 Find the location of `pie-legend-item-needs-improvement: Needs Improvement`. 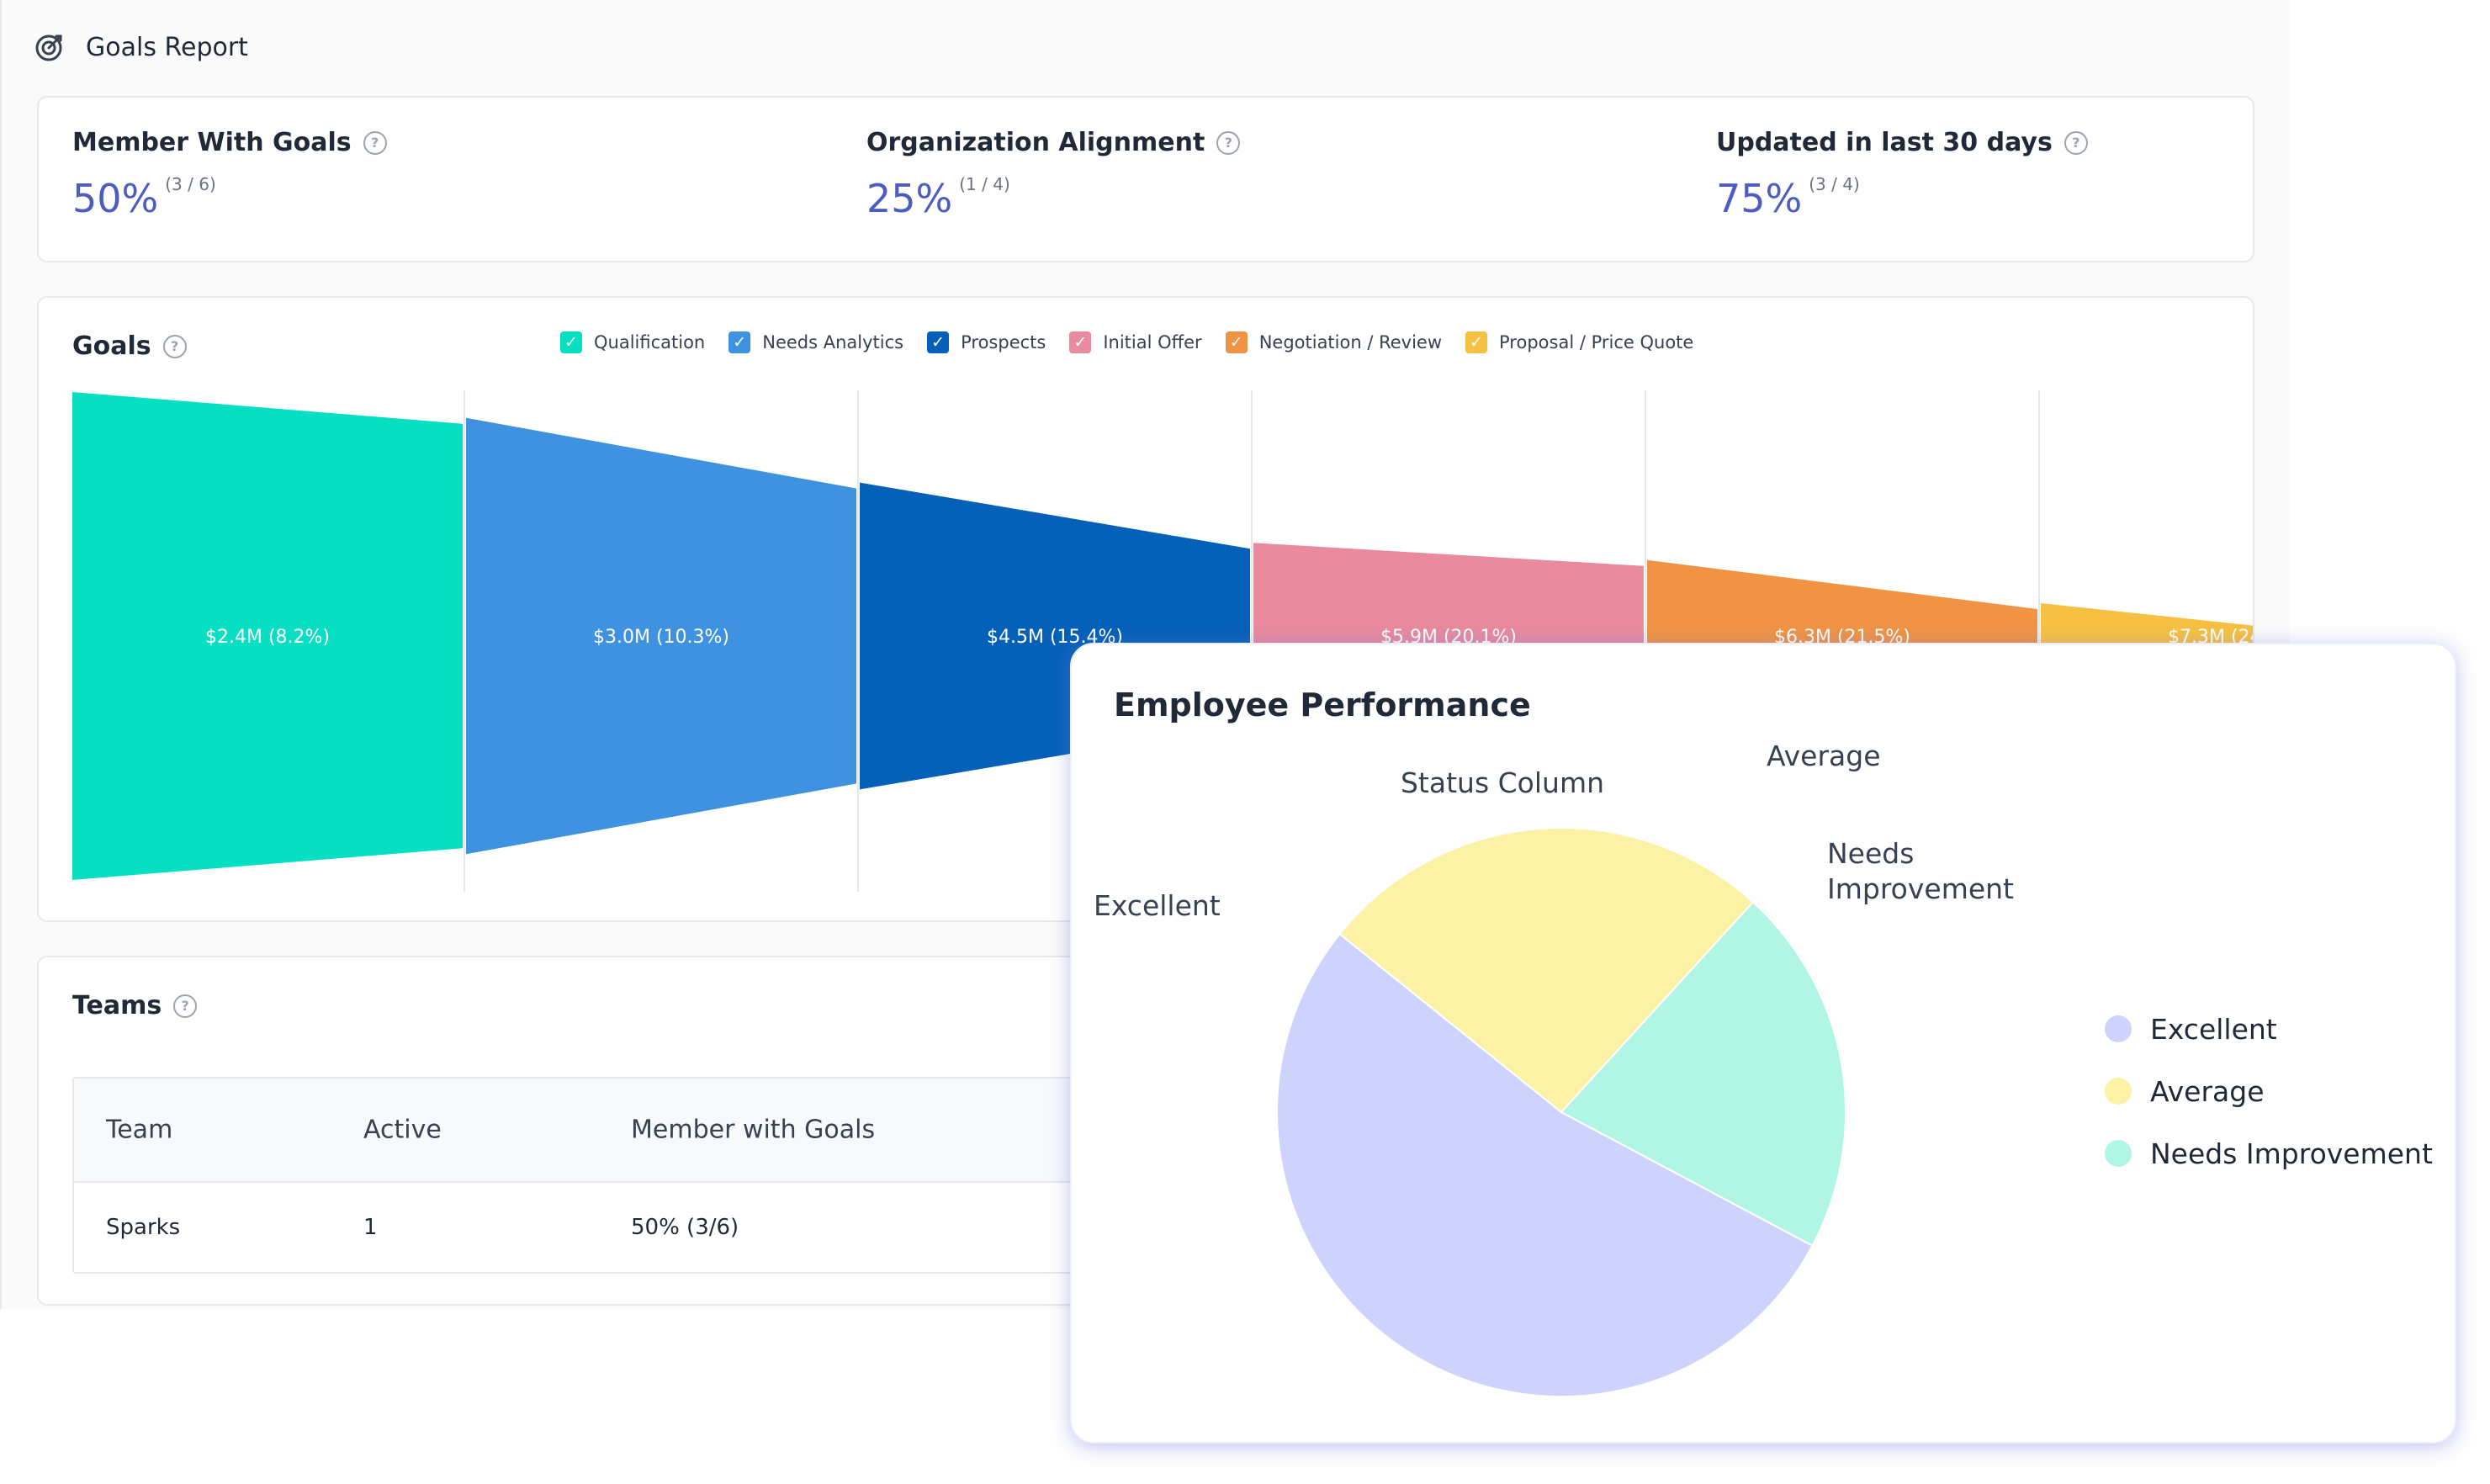

pie-legend-item-needs-improvement: Needs Improvement is located at coordinates (2269, 1153).